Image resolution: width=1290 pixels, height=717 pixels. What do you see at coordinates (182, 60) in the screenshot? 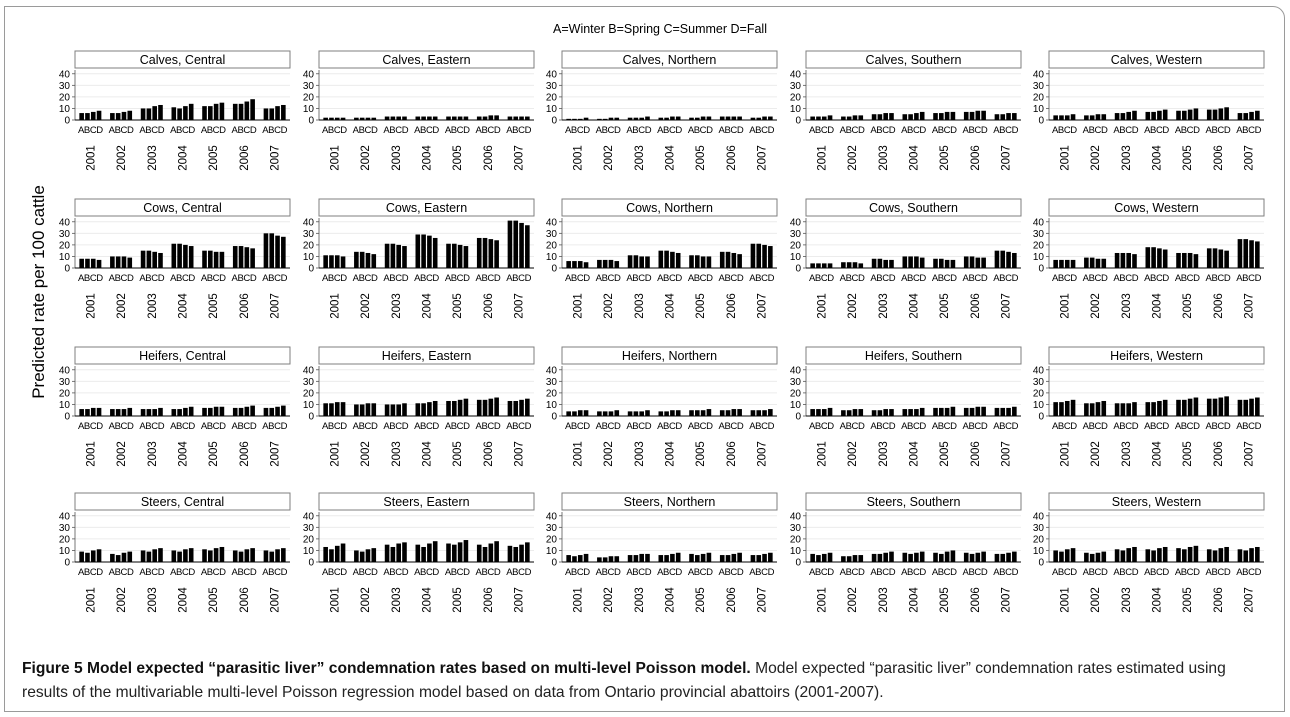
I see `panel-title: Calves, Central` at bounding box center [182, 60].